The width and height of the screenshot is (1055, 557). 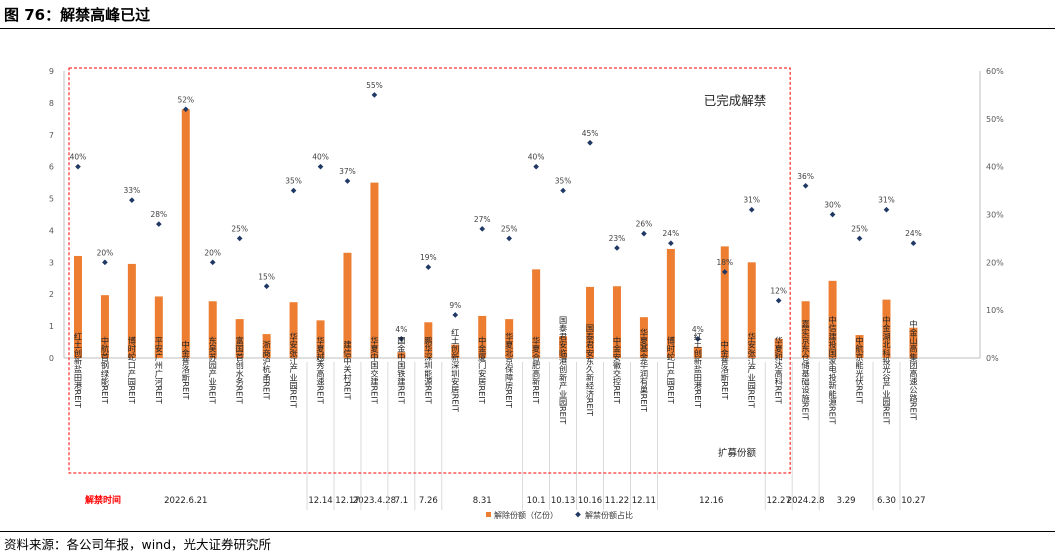 What do you see at coordinates (482, 501) in the screenshot?
I see `date-group-label: 8.31` at bounding box center [482, 501].